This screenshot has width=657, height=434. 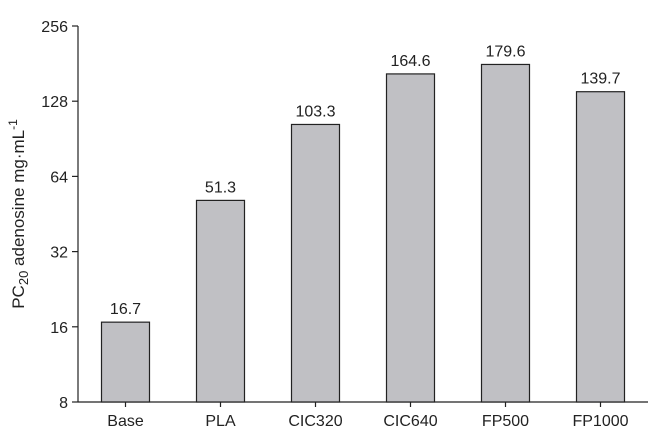 What do you see at coordinates (315, 111) in the screenshot?
I see `data-label: 103.3` at bounding box center [315, 111].